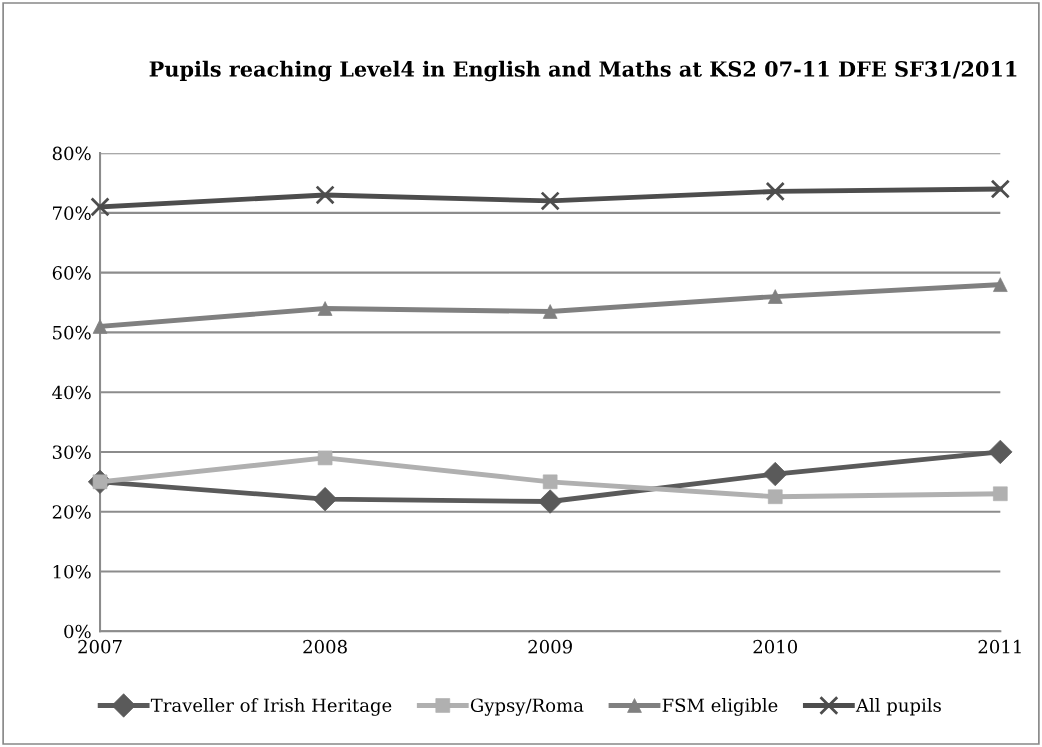 The width and height of the screenshot is (1042, 747). Describe the element at coordinates (72, 332) in the screenshot. I see `y-tick-label: 50%` at that location.